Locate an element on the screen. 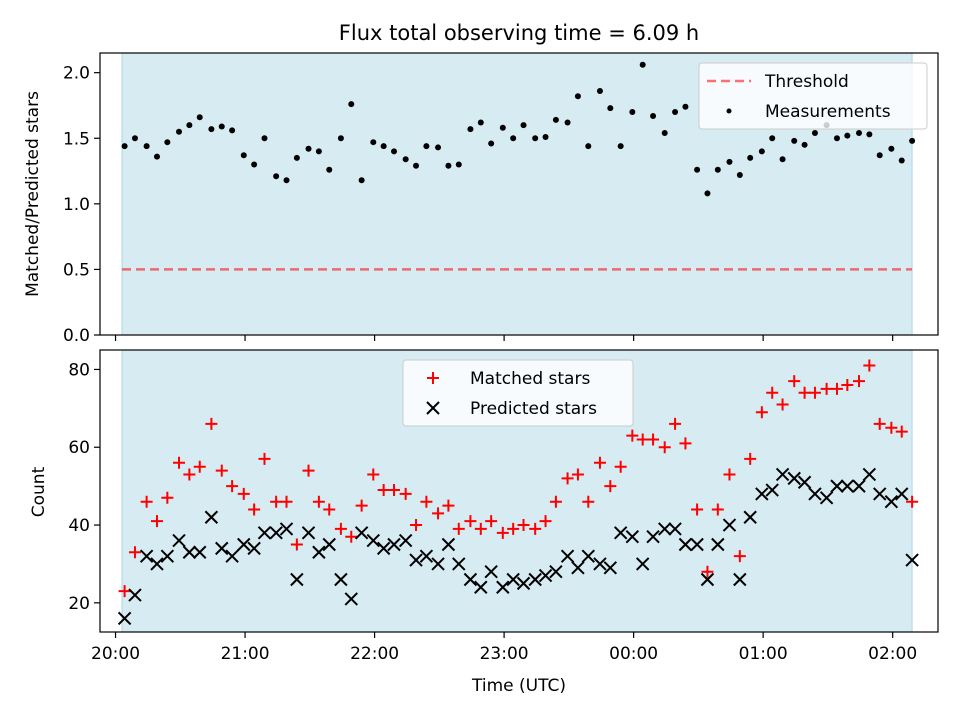  legend-box is located at coordinates (813, 96).